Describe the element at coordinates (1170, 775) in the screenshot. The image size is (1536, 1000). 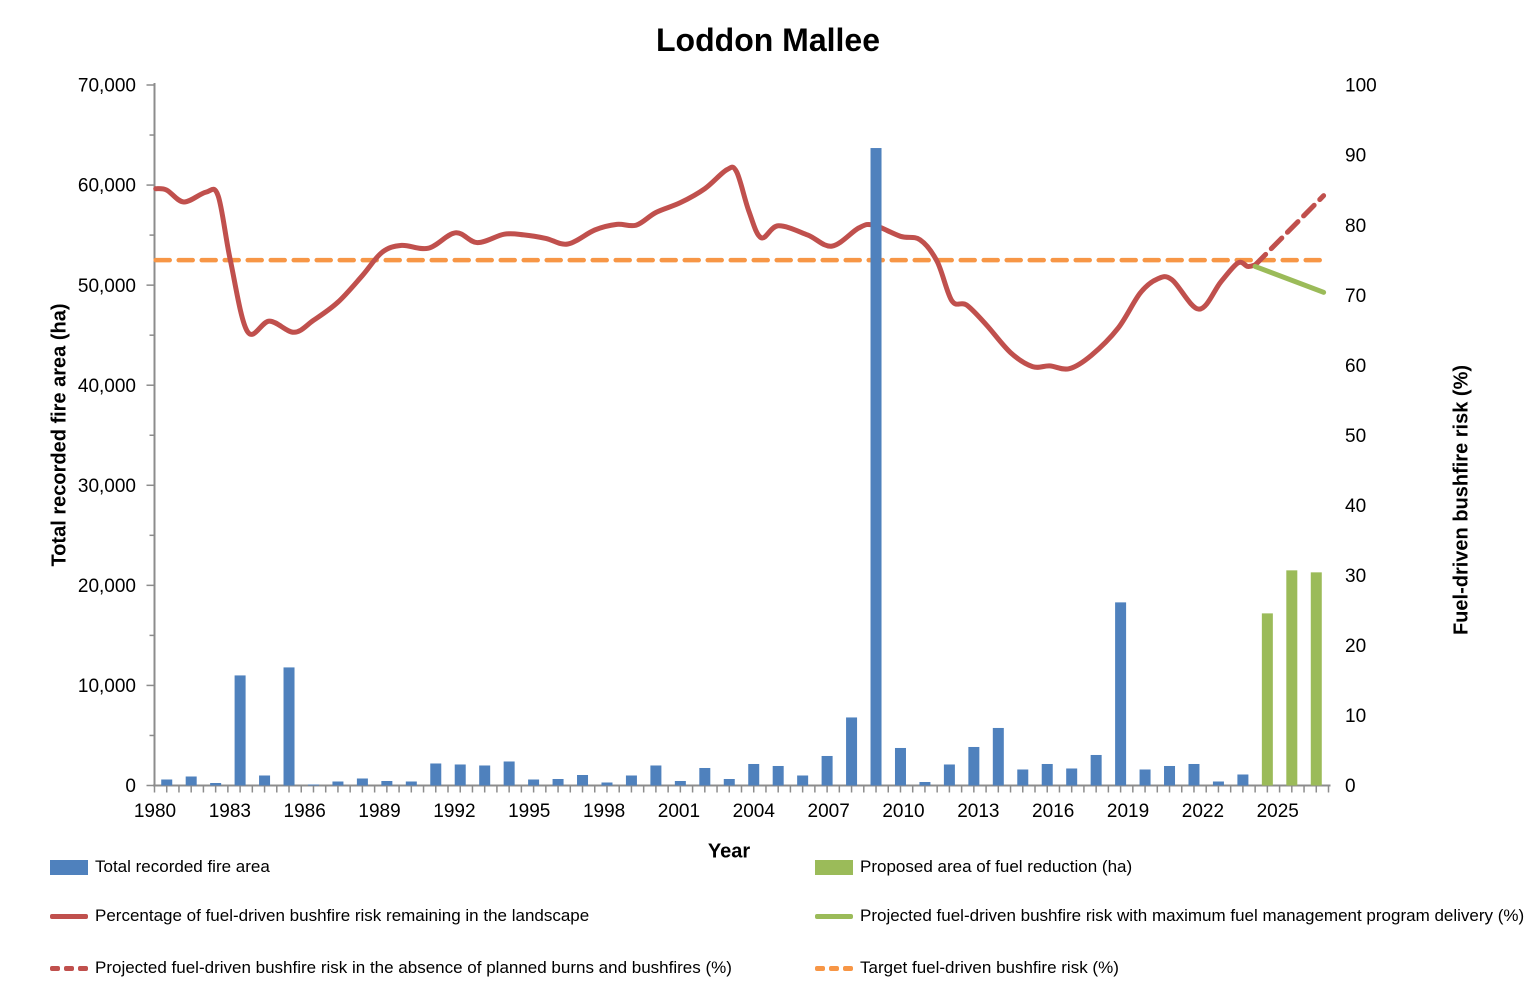
I see `bar-fire_area-2021` at that location.